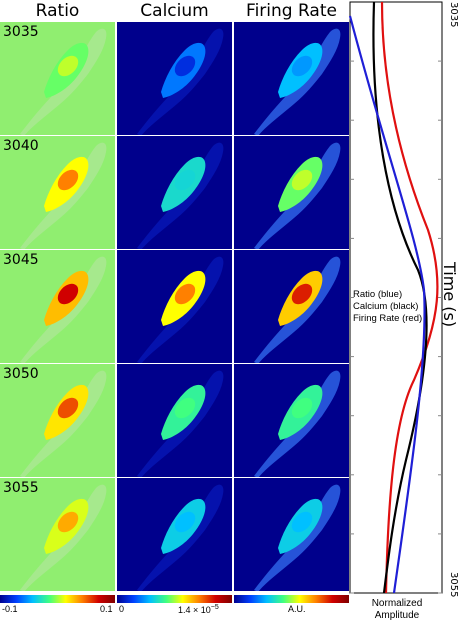 Image resolution: width=473 pixels, height=622 pixels. Describe the element at coordinates (106, 609) in the screenshot. I see `ratio-colorbar-max: 0.1` at that location.